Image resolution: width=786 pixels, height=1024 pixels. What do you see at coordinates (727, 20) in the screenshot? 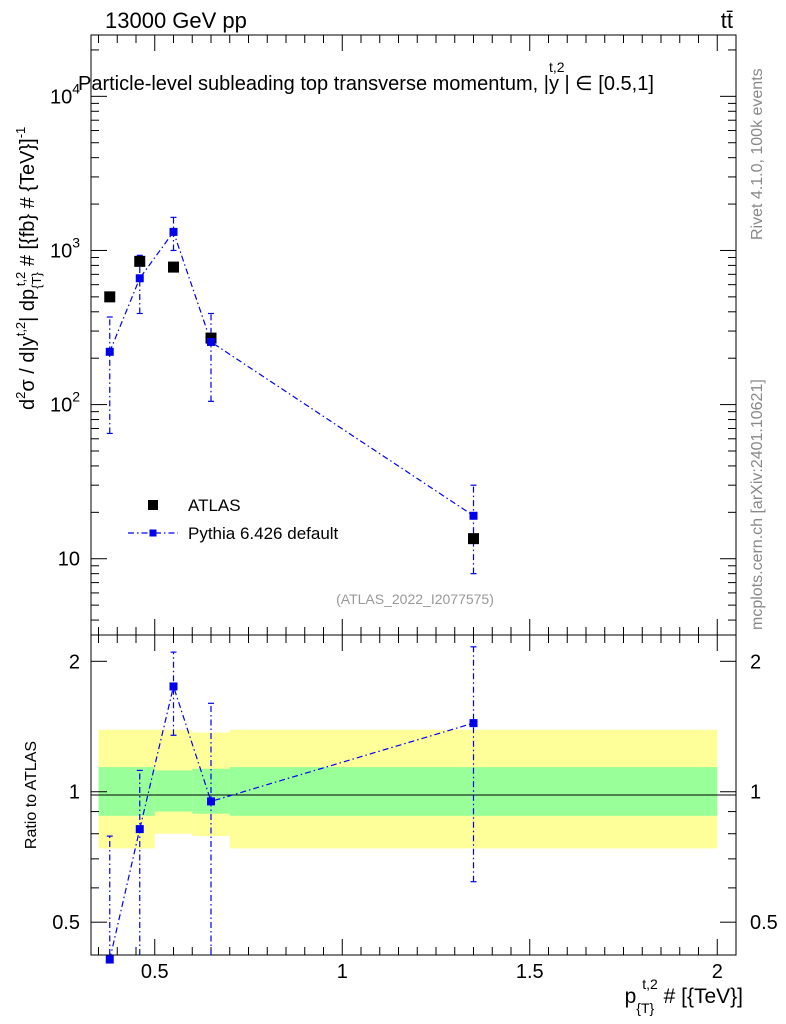
I see `process-label: tt̄` at bounding box center [727, 20].